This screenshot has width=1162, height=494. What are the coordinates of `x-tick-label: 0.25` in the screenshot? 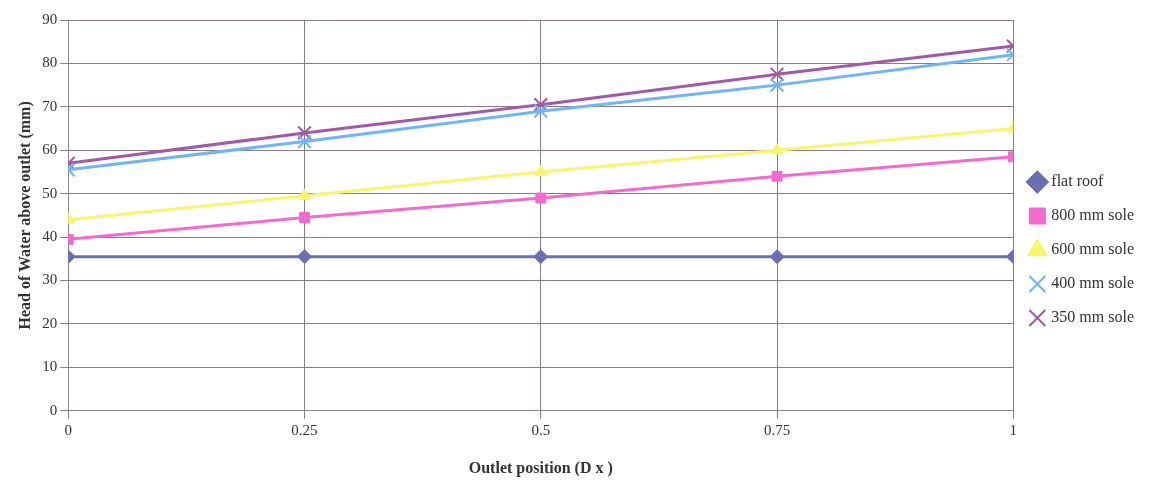 It's located at (304, 429).